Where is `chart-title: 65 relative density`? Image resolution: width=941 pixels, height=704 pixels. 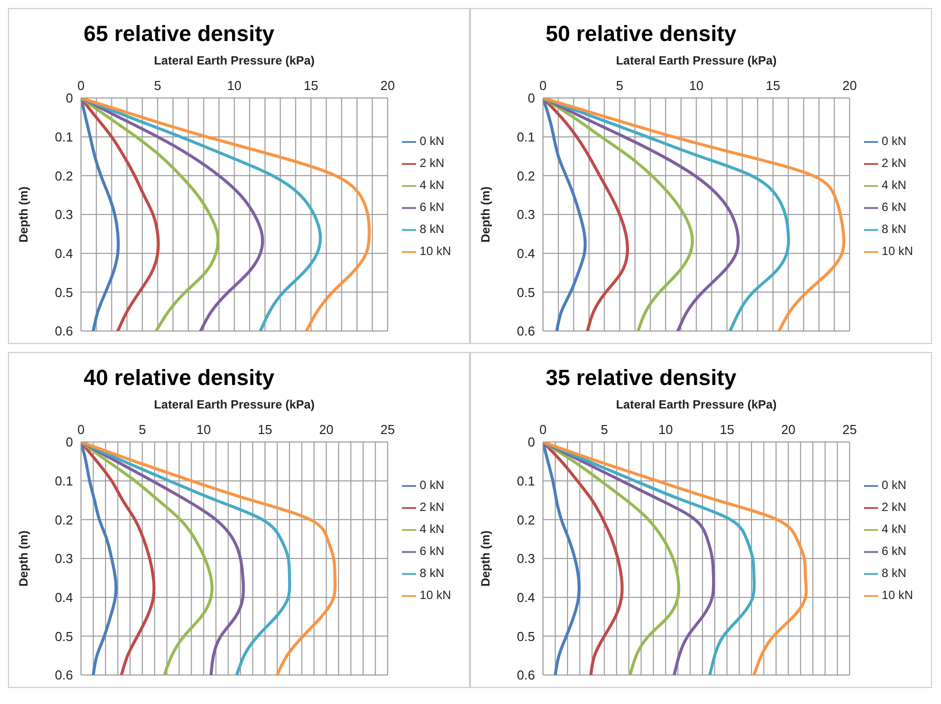 chart-title: 65 relative density is located at coordinates (179, 34).